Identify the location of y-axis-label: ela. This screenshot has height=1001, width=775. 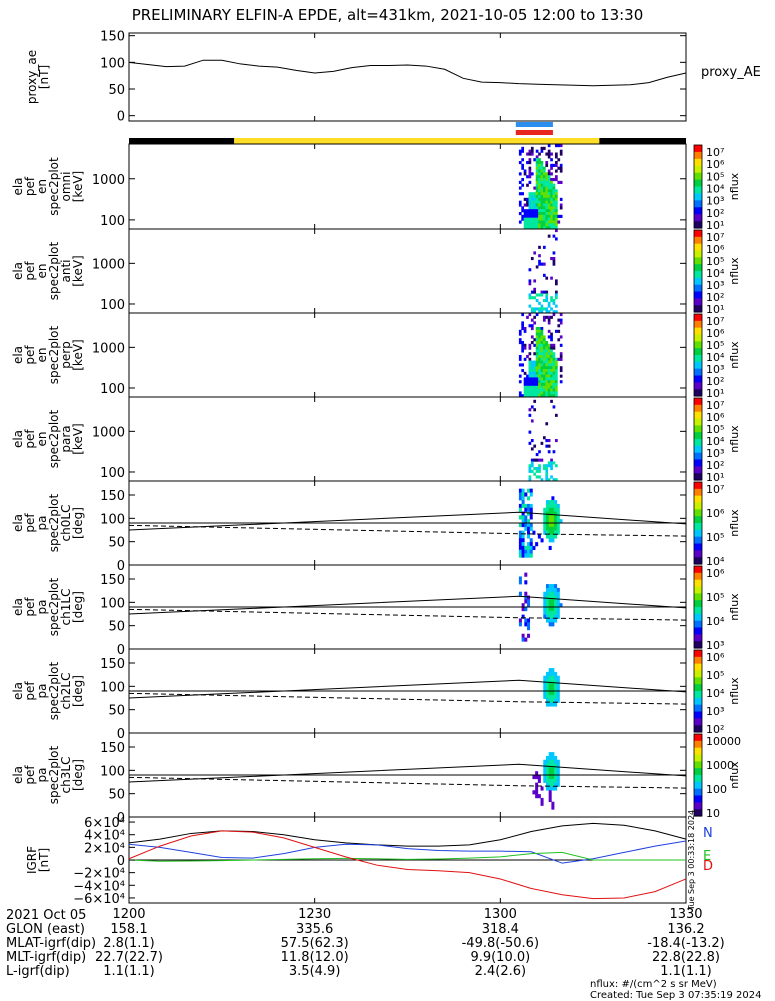
(18, 271).